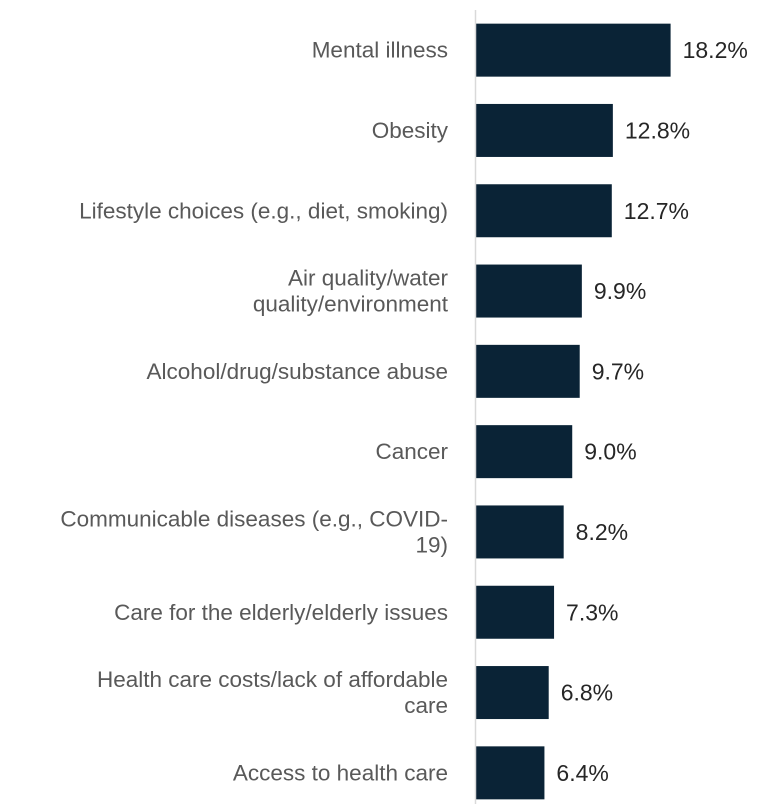  What do you see at coordinates (254, 518) in the screenshot?
I see `category-label-line: Communicable diseases (e.g., COVID-` at bounding box center [254, 518].